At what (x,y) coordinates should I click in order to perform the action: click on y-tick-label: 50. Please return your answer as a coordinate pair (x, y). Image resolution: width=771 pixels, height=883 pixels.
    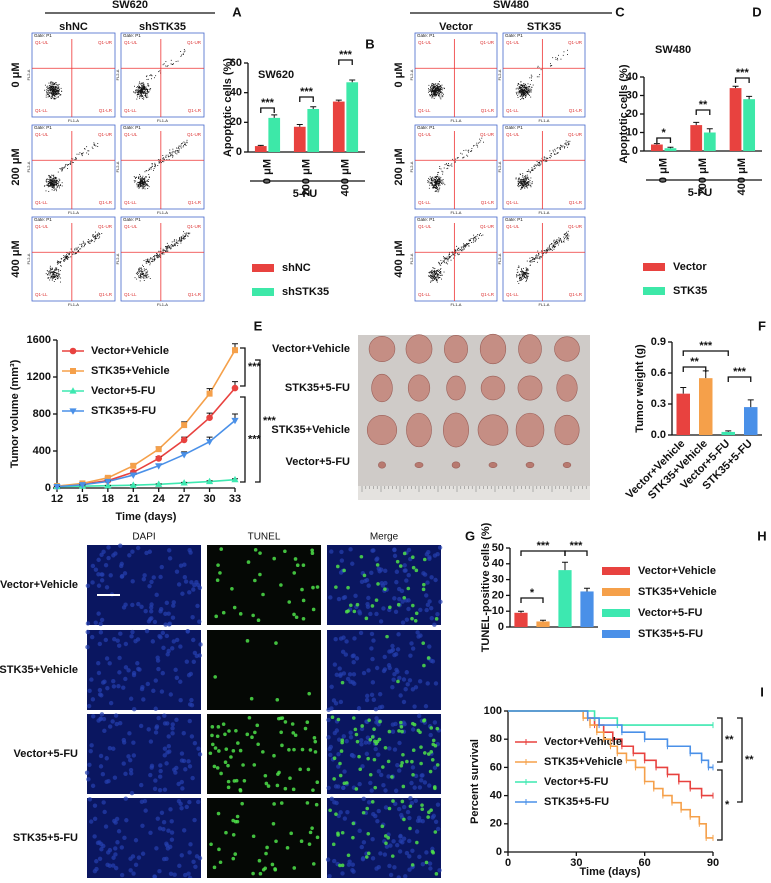
    Looking at the image, I should click on (498, 548).